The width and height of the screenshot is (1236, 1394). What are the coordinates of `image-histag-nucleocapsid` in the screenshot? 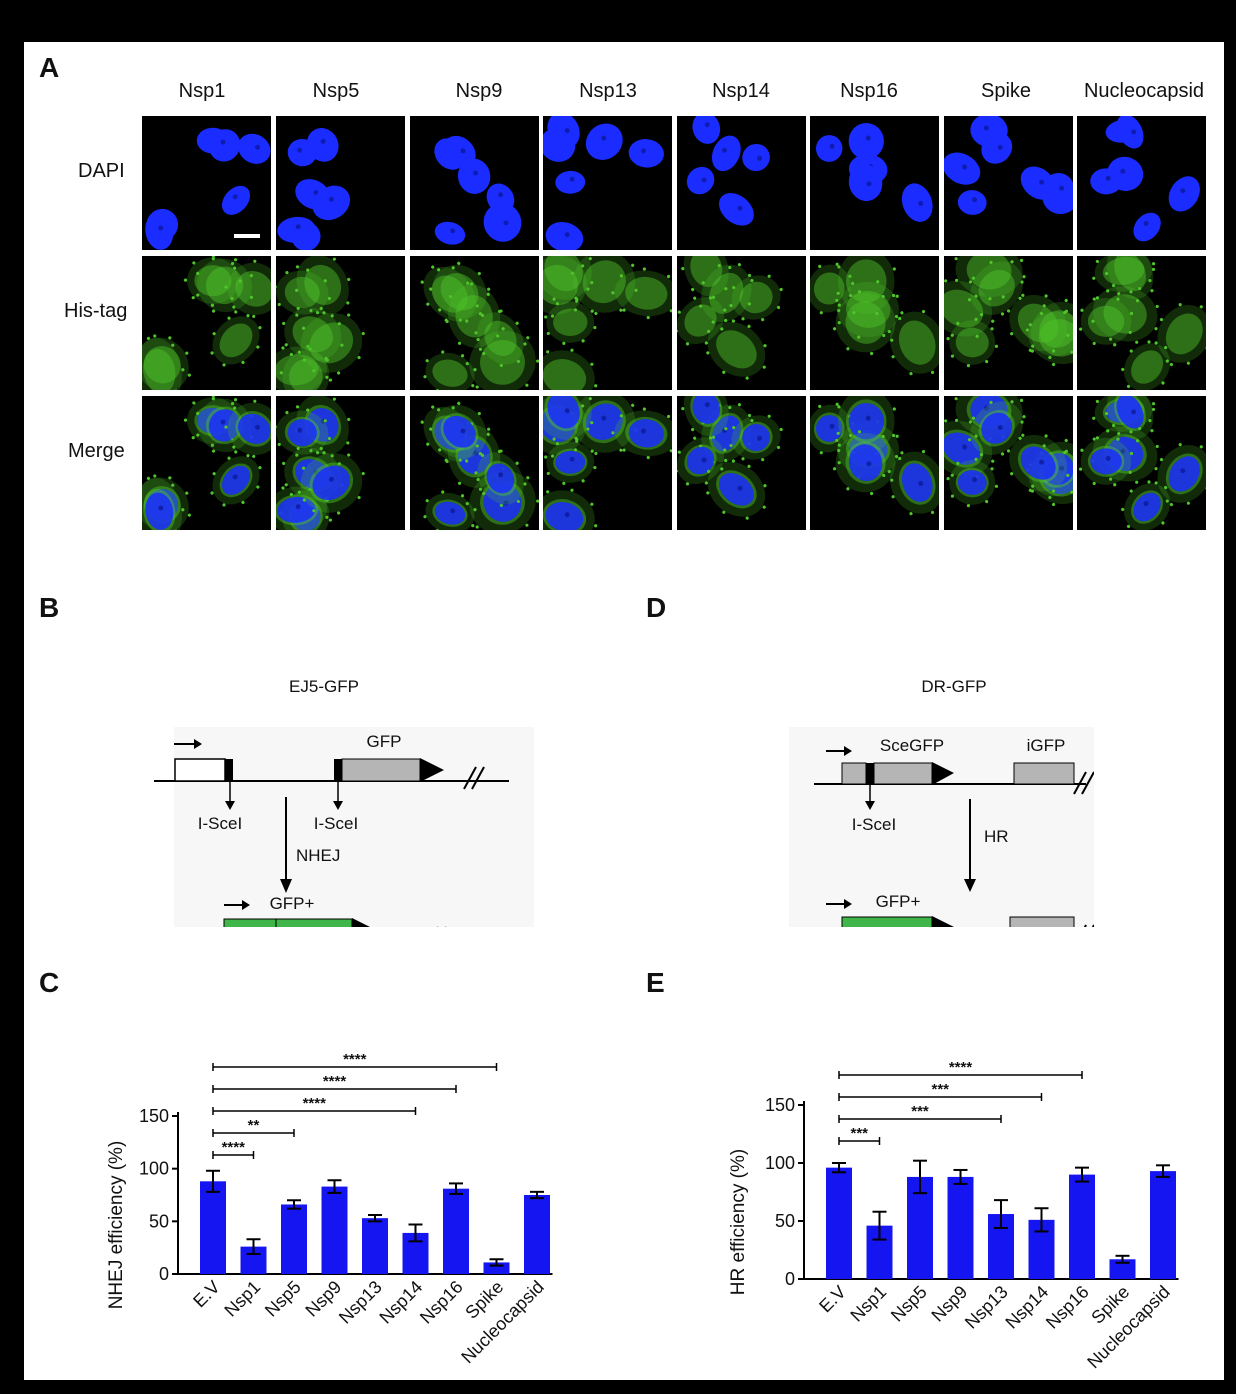 It's located at (1141, 323).